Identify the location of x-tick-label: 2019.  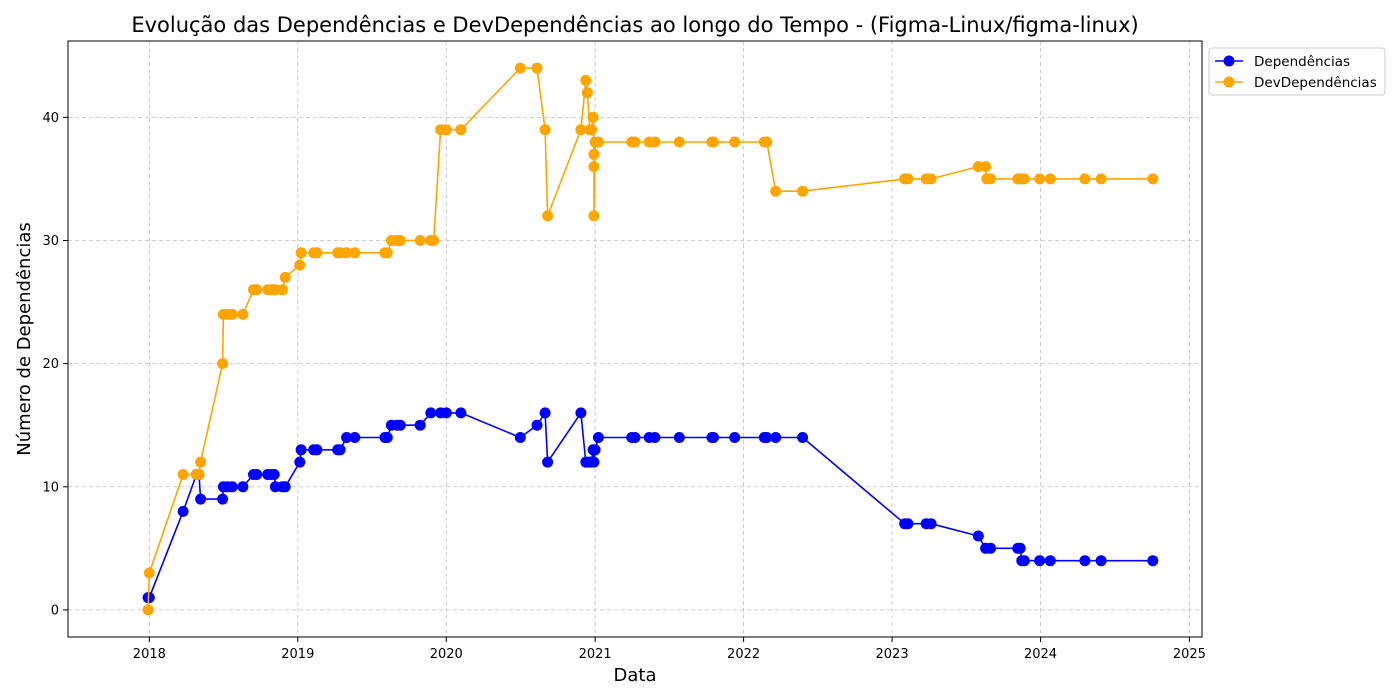
(297, 654).